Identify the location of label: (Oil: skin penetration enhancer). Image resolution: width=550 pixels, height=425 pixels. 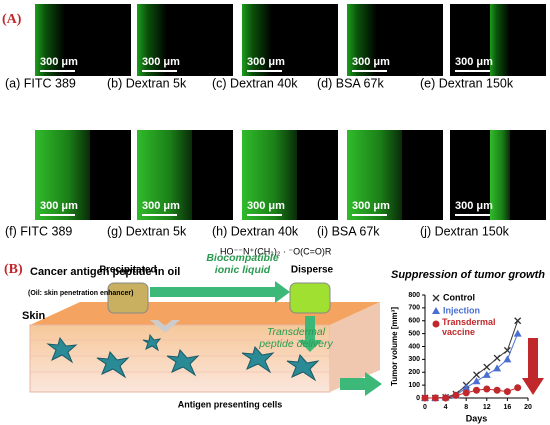
(80, 293).